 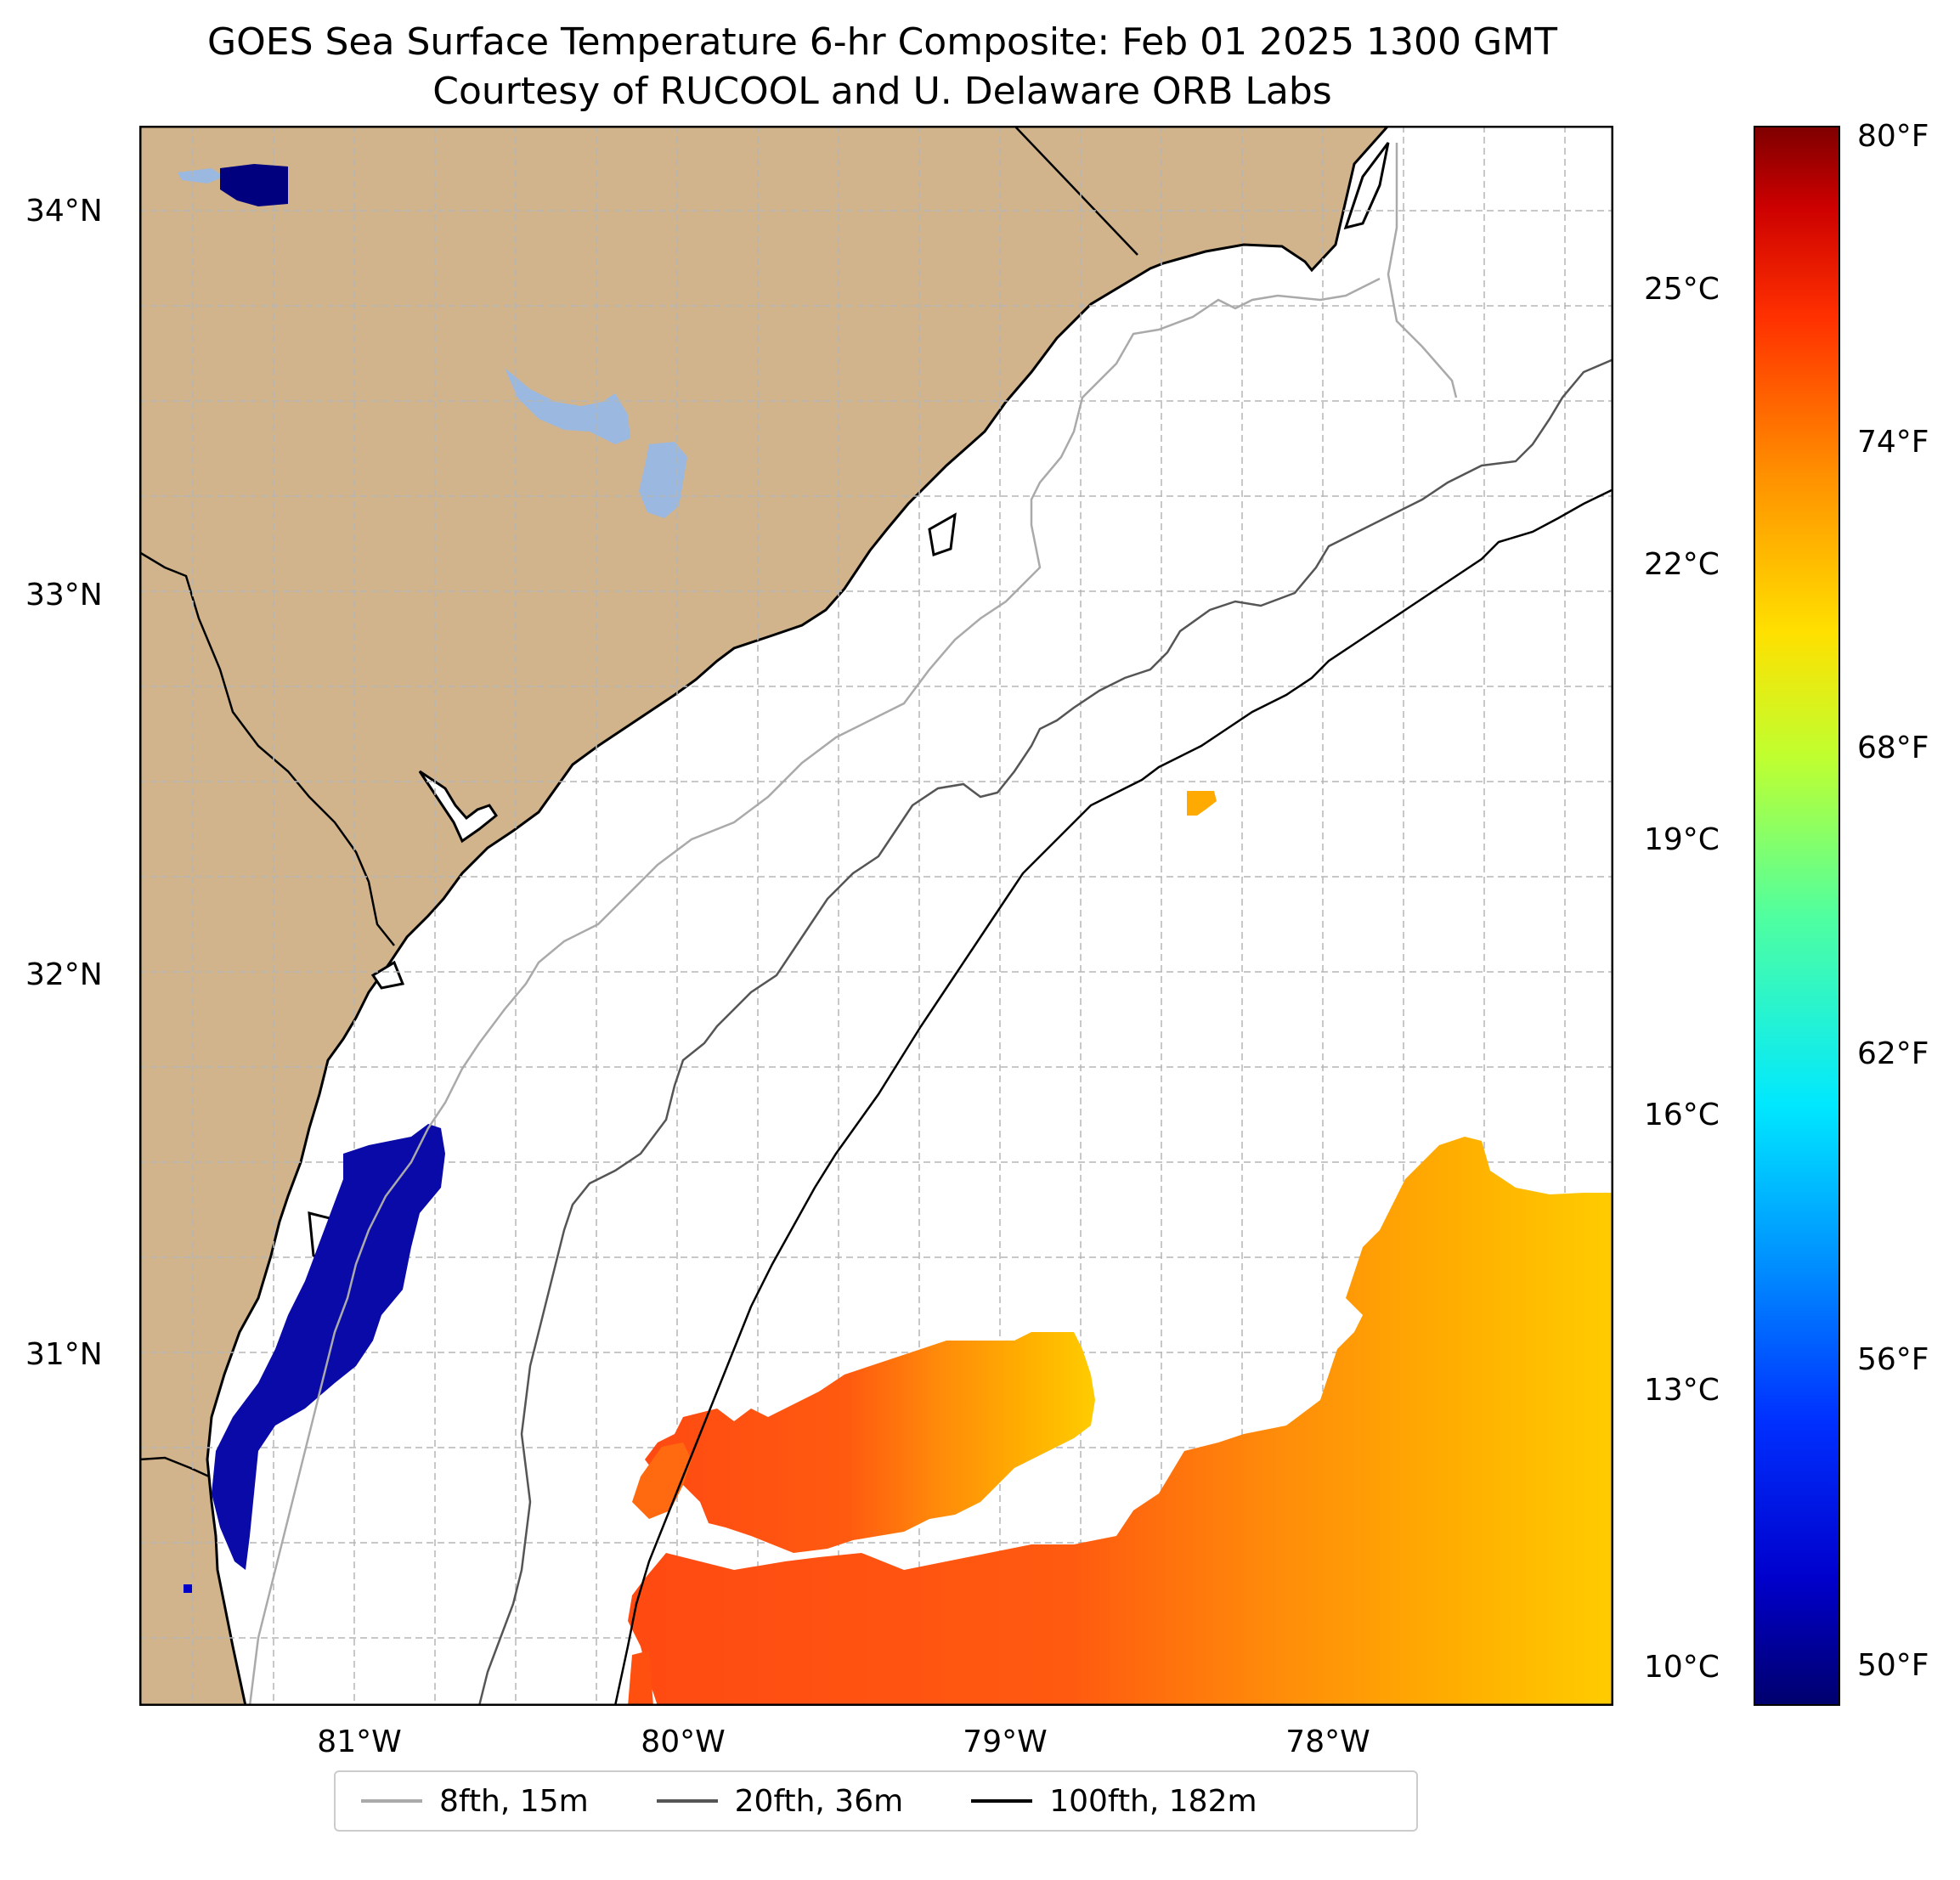 What do you see at coordinates (1002, 1801) in the screenshot?
I see `legend-line-100fth` at bounding box center [1002, 1801].